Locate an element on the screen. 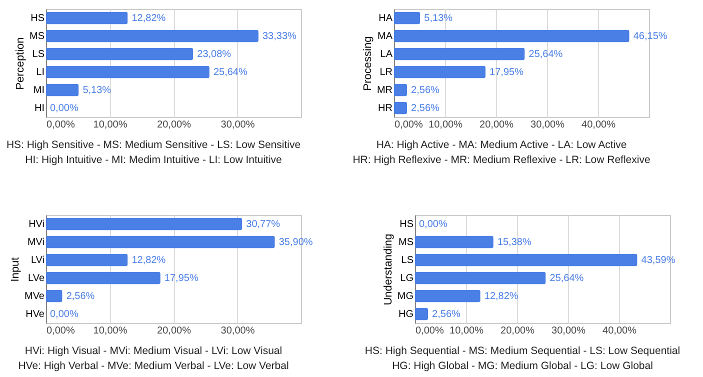  y-tick-label: MVi is located at coordinates (35, 242).